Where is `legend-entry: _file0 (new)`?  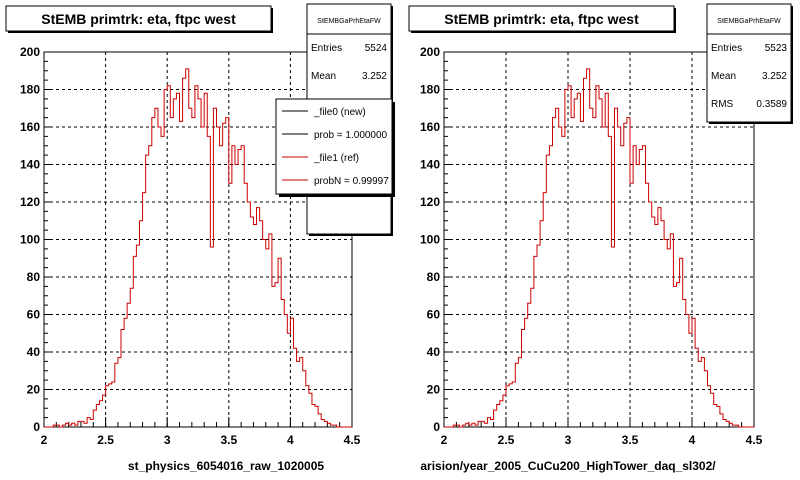
legend-entry: _file0 (new) is located at coordinates (339, 112).